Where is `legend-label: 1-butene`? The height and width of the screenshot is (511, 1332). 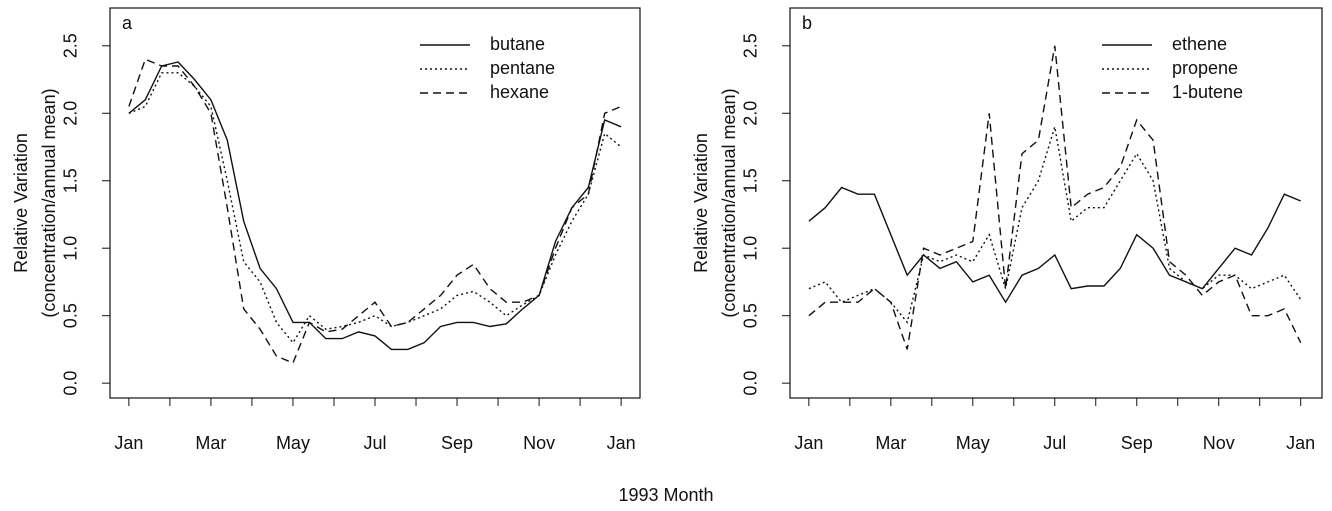
legend-label: 1-butene is located at coordinates (1207, 92).